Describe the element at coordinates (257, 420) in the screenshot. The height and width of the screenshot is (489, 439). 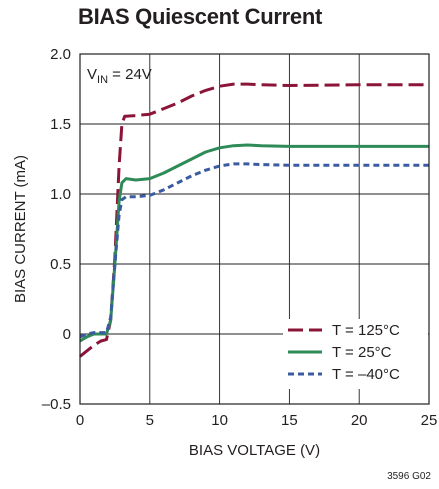
I see `x-tick-labels: 0 5 10 15 20 25` at that location.